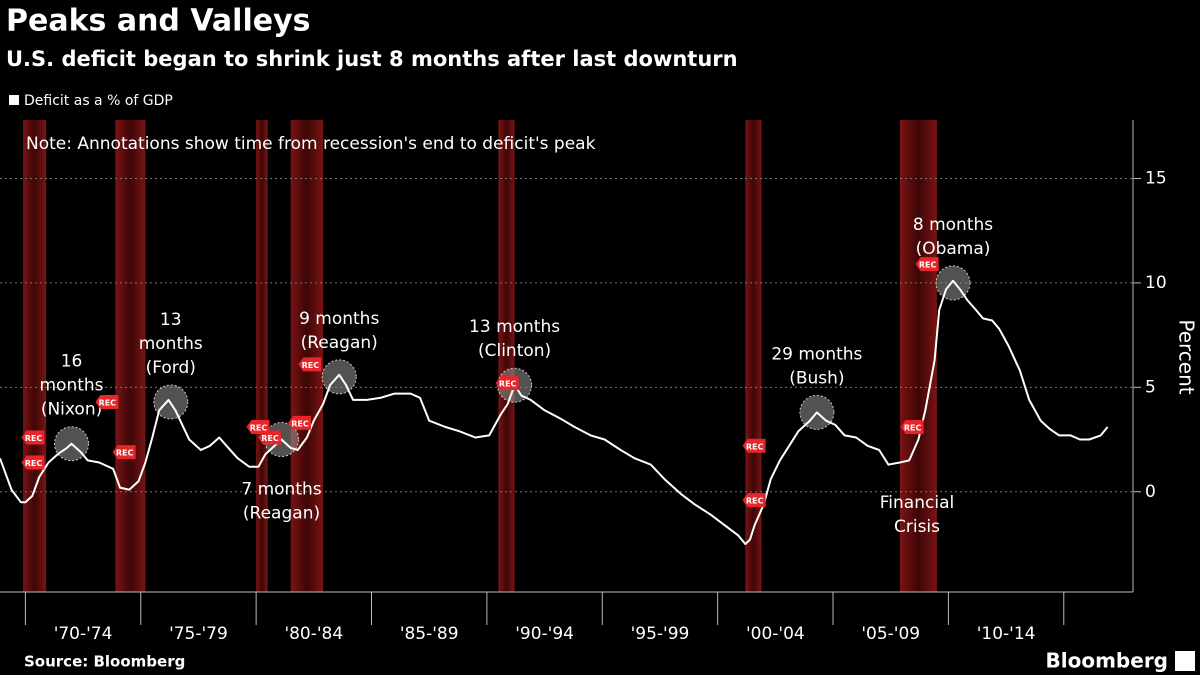  What do you see at coordinates (104, 662) in the screenshot?
I see `source: Source: Bloomberg` at bounding box center [104, 662].